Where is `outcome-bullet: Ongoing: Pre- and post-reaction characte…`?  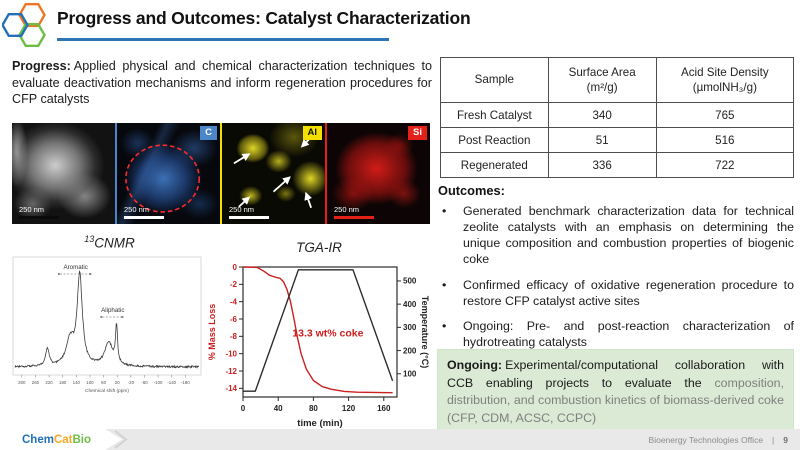
outcome-bullet: Ongoing: Pre- and post-reaction characte… is located at coordinates (616, 334).